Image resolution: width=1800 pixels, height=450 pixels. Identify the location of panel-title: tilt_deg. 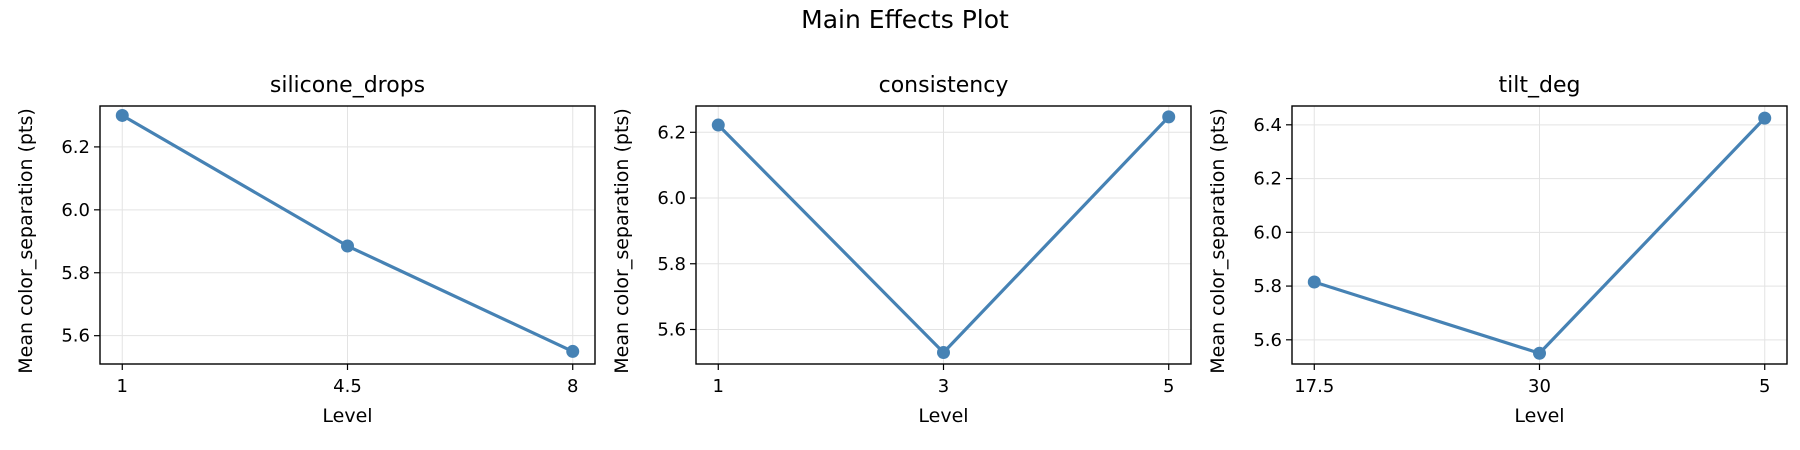
(1540, 85).